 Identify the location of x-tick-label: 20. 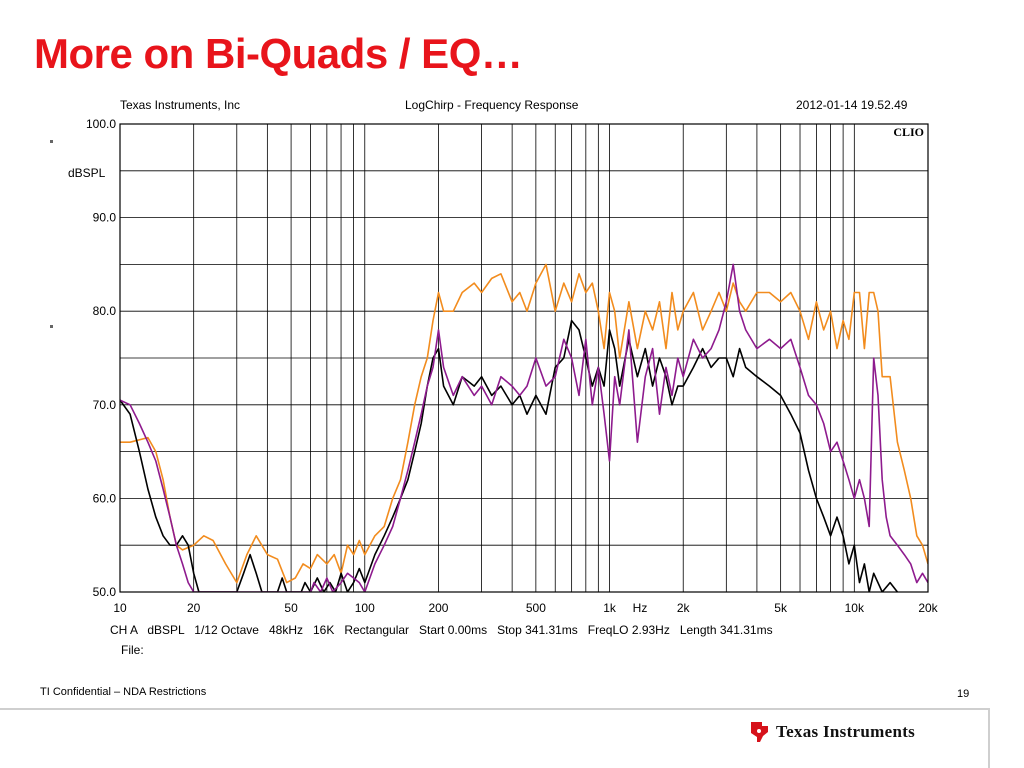
(194, 608).